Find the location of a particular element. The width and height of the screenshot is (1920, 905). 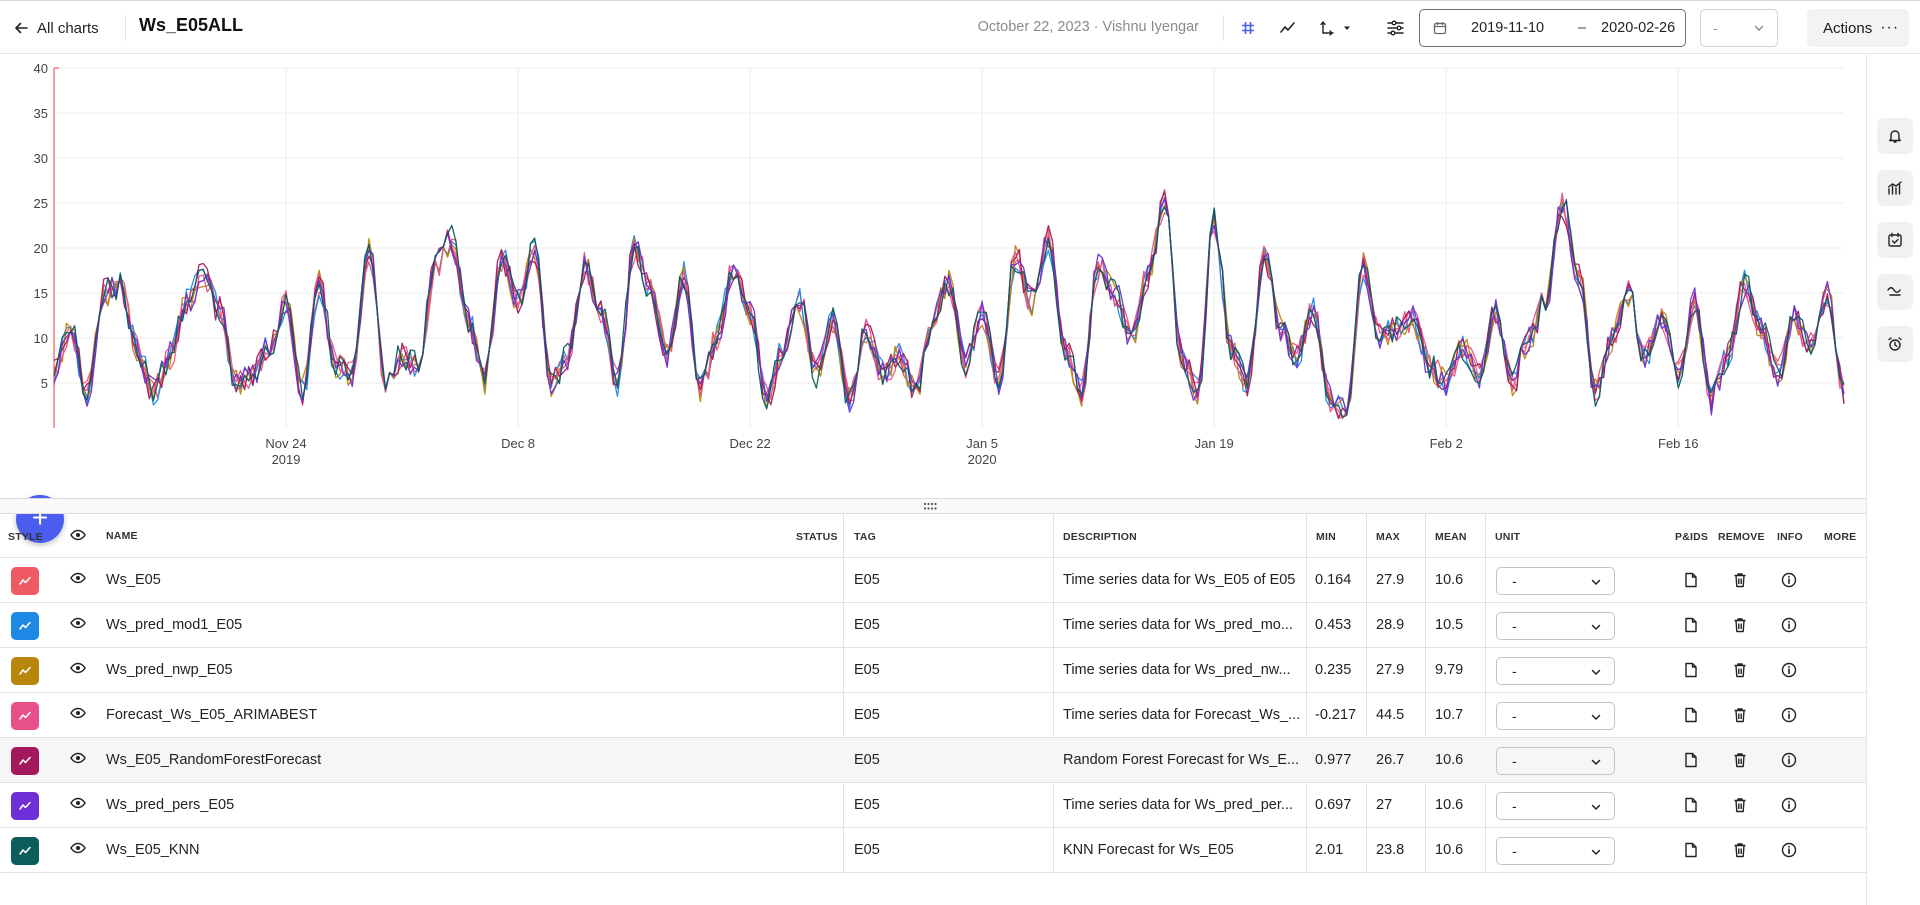

resize-handle is located at coordinates (933, 506).